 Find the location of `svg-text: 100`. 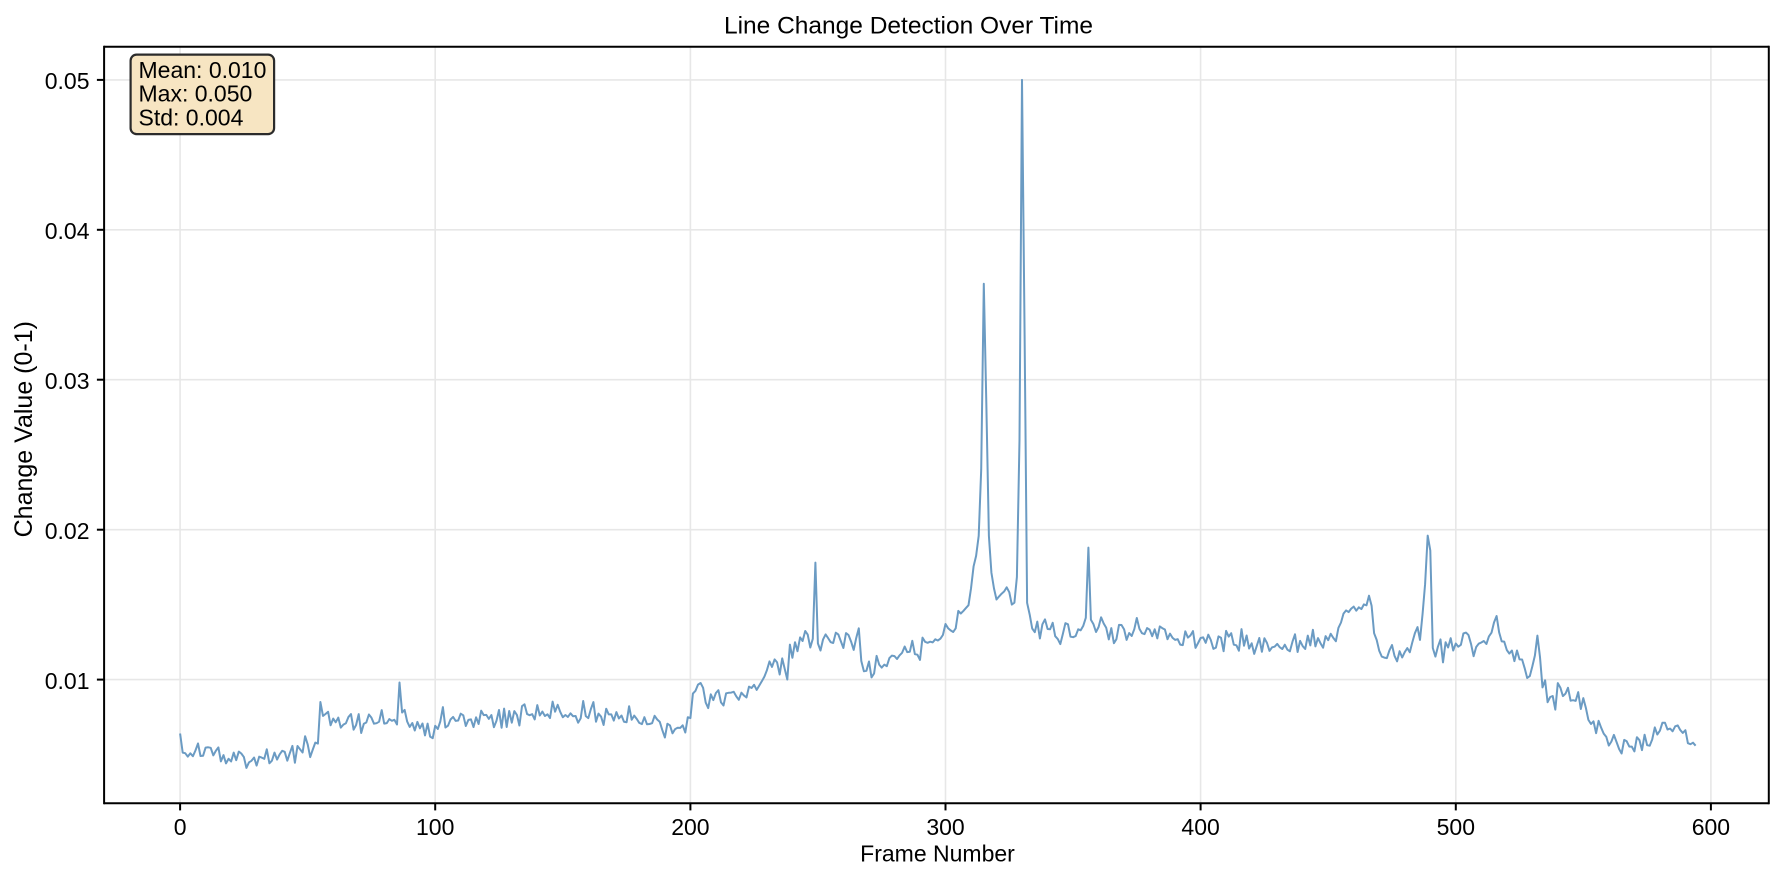

svg-text: 100 is located at coordinates (435, 827).